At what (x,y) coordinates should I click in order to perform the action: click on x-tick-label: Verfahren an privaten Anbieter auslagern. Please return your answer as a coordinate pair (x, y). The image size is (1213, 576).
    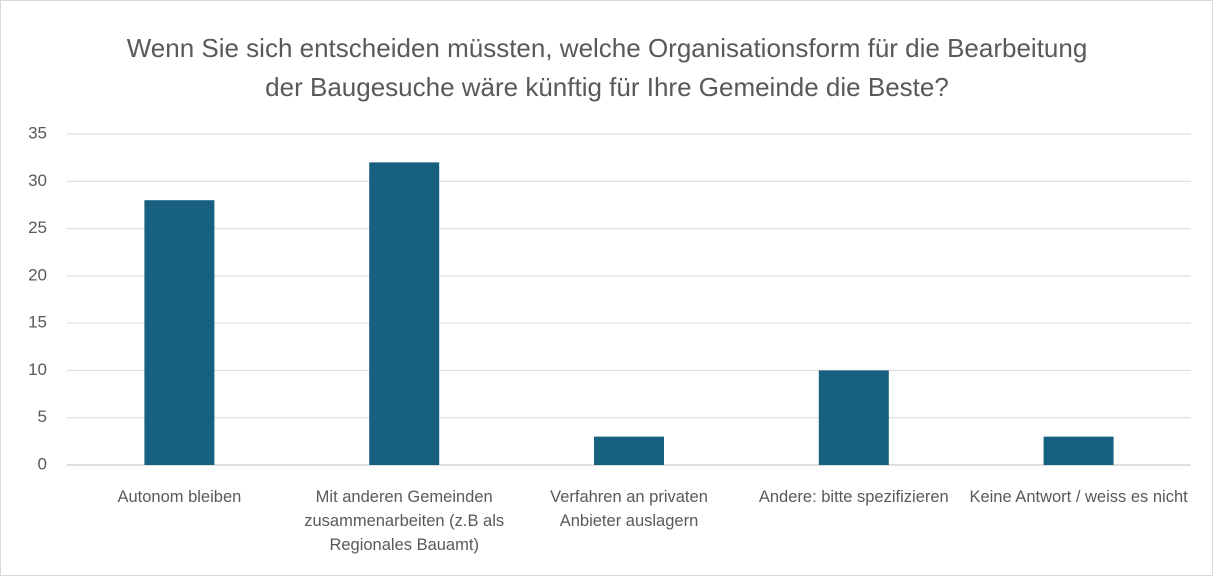
    Looking at the image, I should click on (629, 509).